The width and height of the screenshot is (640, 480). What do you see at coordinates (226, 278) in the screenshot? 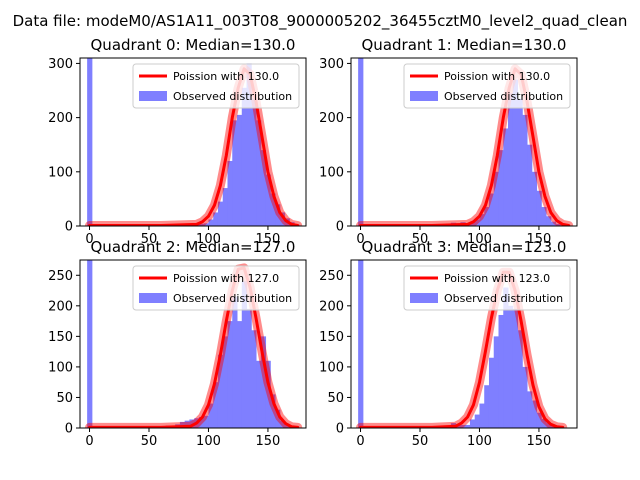
I see `legend-model-label: Poission with 127.0` at bounding box center [226, 278].